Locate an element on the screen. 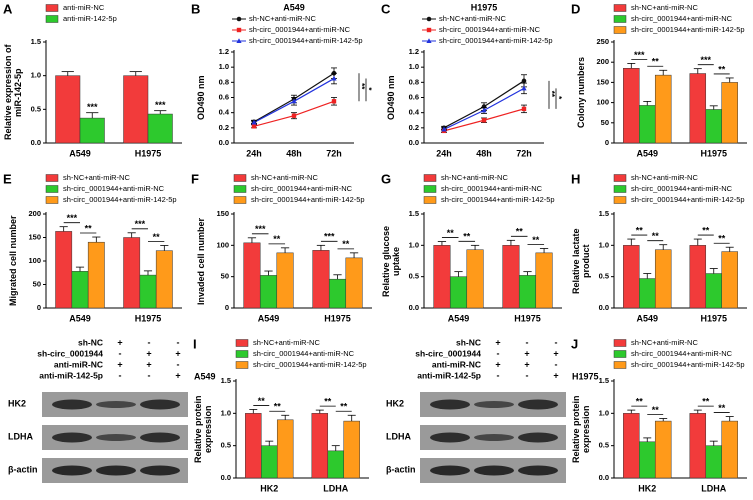 Image resolution: width=753 pixels, height=500 pixels. chart-title: H1975 is located at coordinates (484, 7).